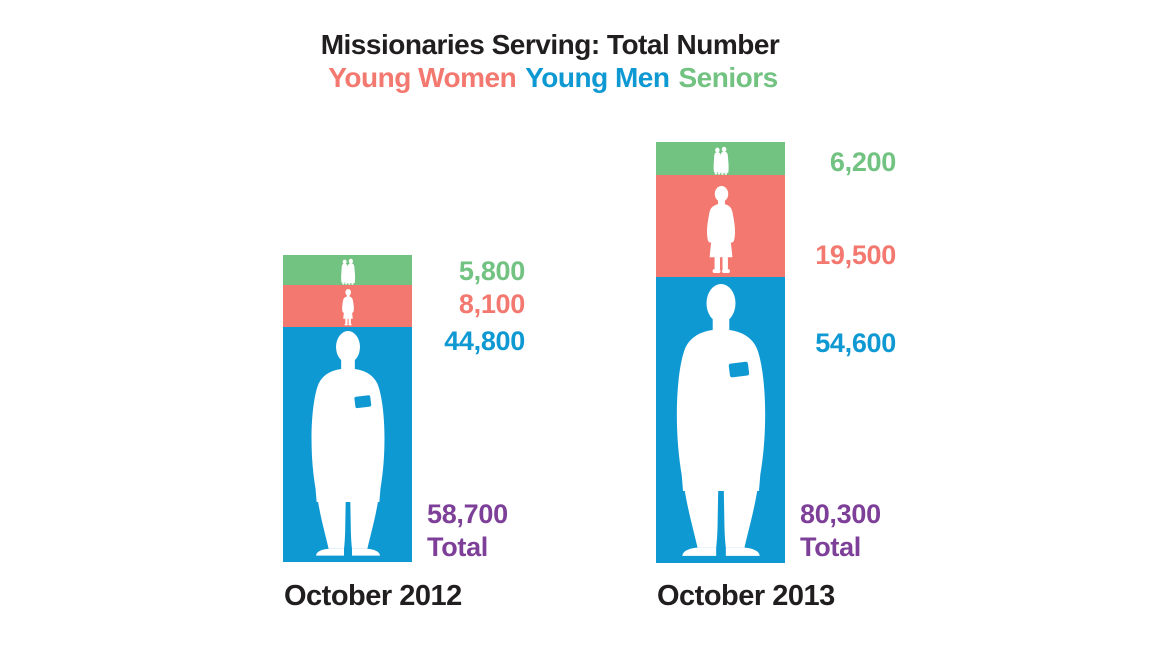 This screenshot has width=1160, height=653. Describe the element at coordinates (467, 531) in the screenshot. I see `total-label-2012: 58,700 Total` at that location.